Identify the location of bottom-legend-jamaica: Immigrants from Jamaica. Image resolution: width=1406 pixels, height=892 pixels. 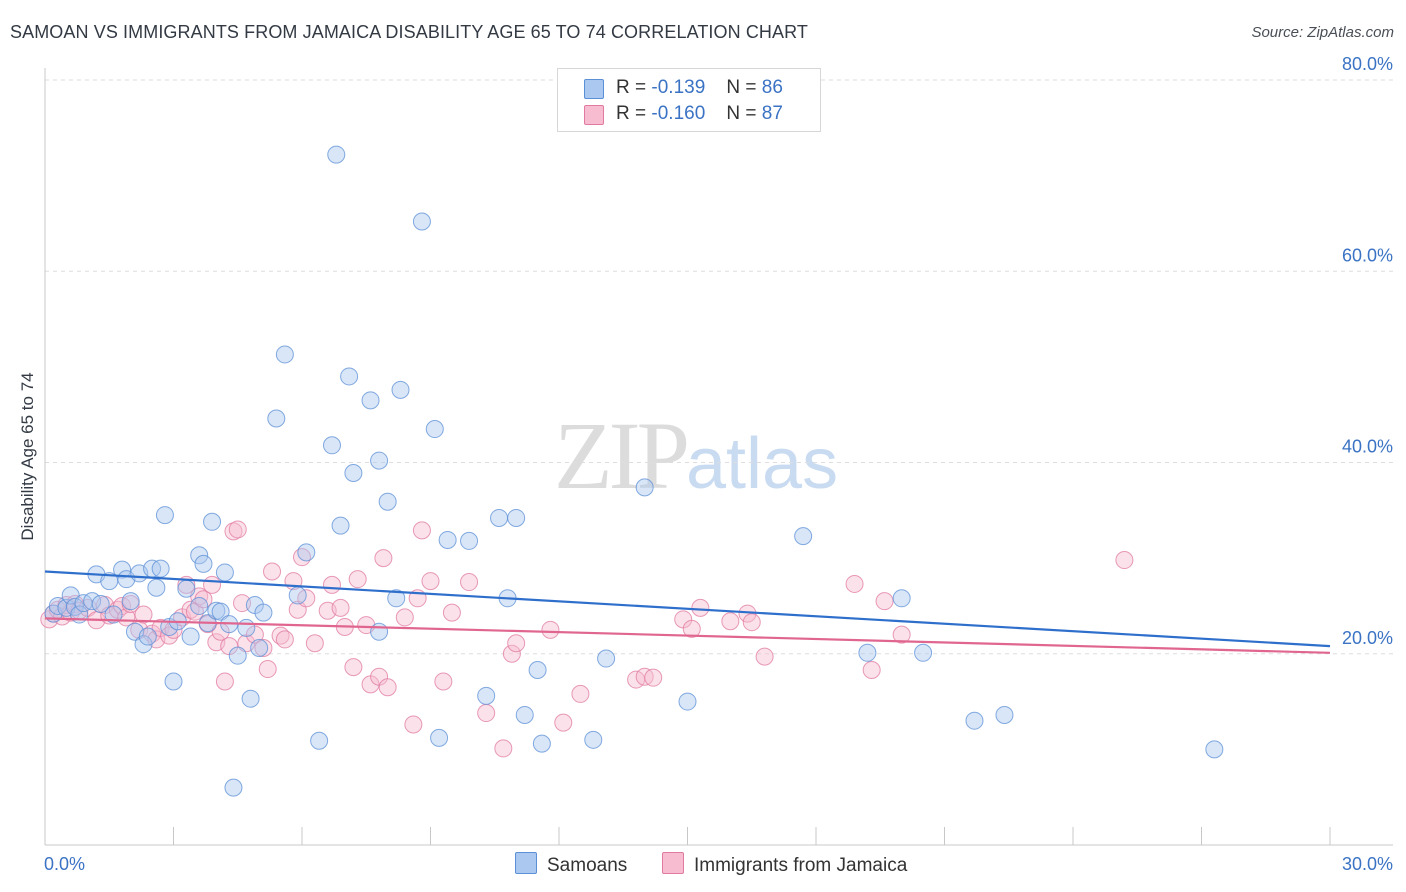
(784, 865).